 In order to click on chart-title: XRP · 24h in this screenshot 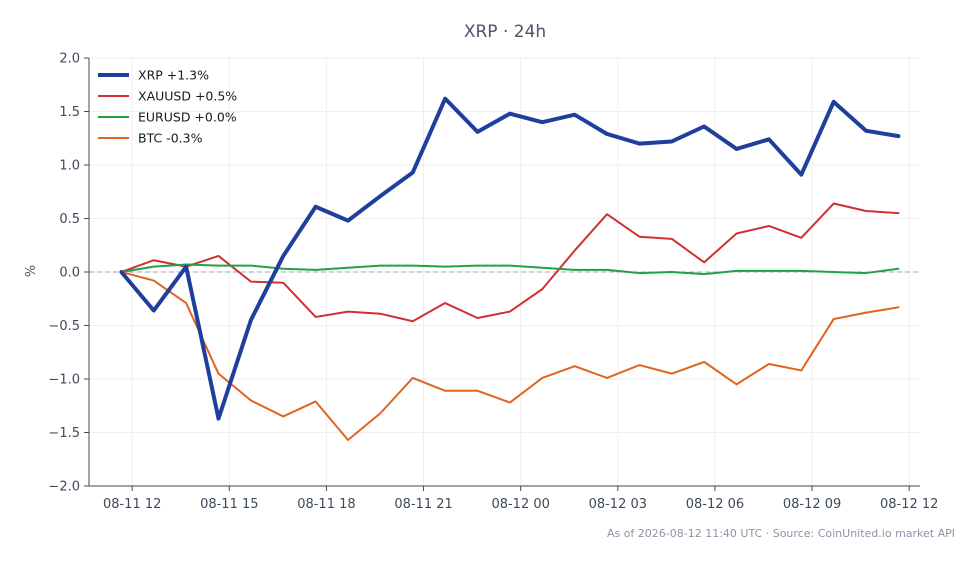, I will do `click(505, 32)`.